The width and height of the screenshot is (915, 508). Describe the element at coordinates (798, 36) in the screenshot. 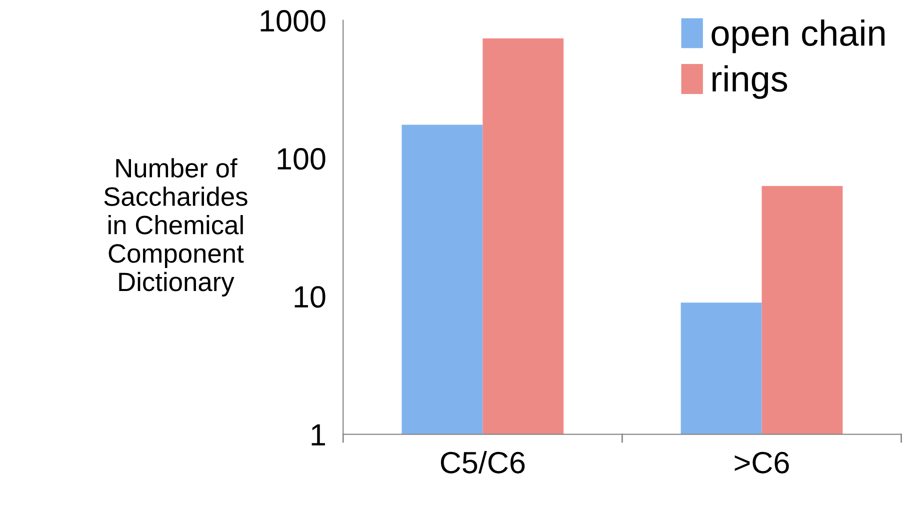

I see `legend-label: open chain` at that location.